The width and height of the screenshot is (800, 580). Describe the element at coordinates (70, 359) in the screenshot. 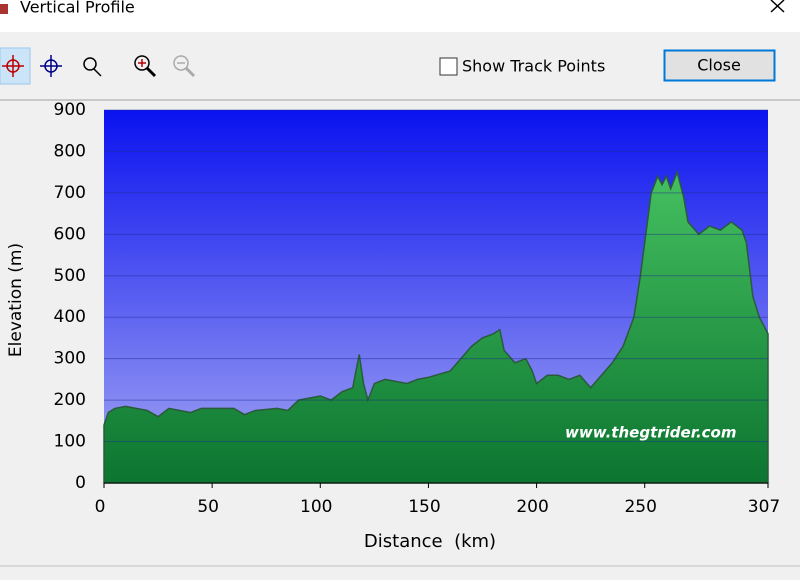

I see `y-tick-label: 300` at that location.